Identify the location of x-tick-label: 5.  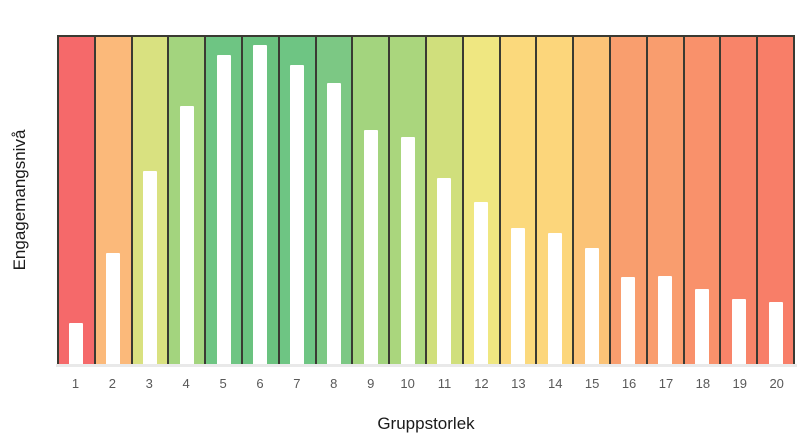
(223, 383).